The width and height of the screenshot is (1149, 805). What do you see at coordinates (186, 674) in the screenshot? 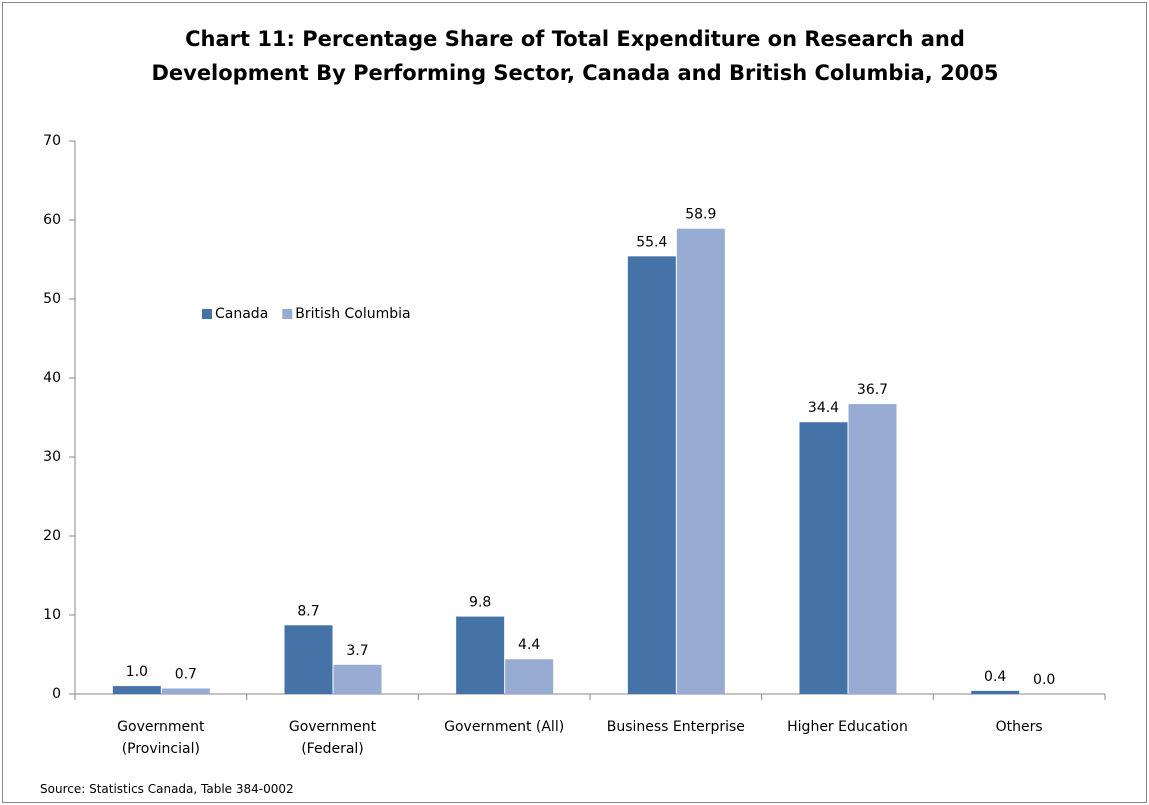
I see `data-label: 0.7` at bounding box center [186, 674].